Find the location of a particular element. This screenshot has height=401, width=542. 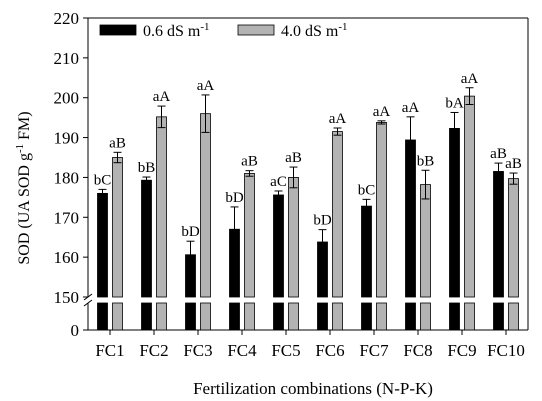

legend-label: 4.0 dS m-1 is located at coordinates (314, 30).